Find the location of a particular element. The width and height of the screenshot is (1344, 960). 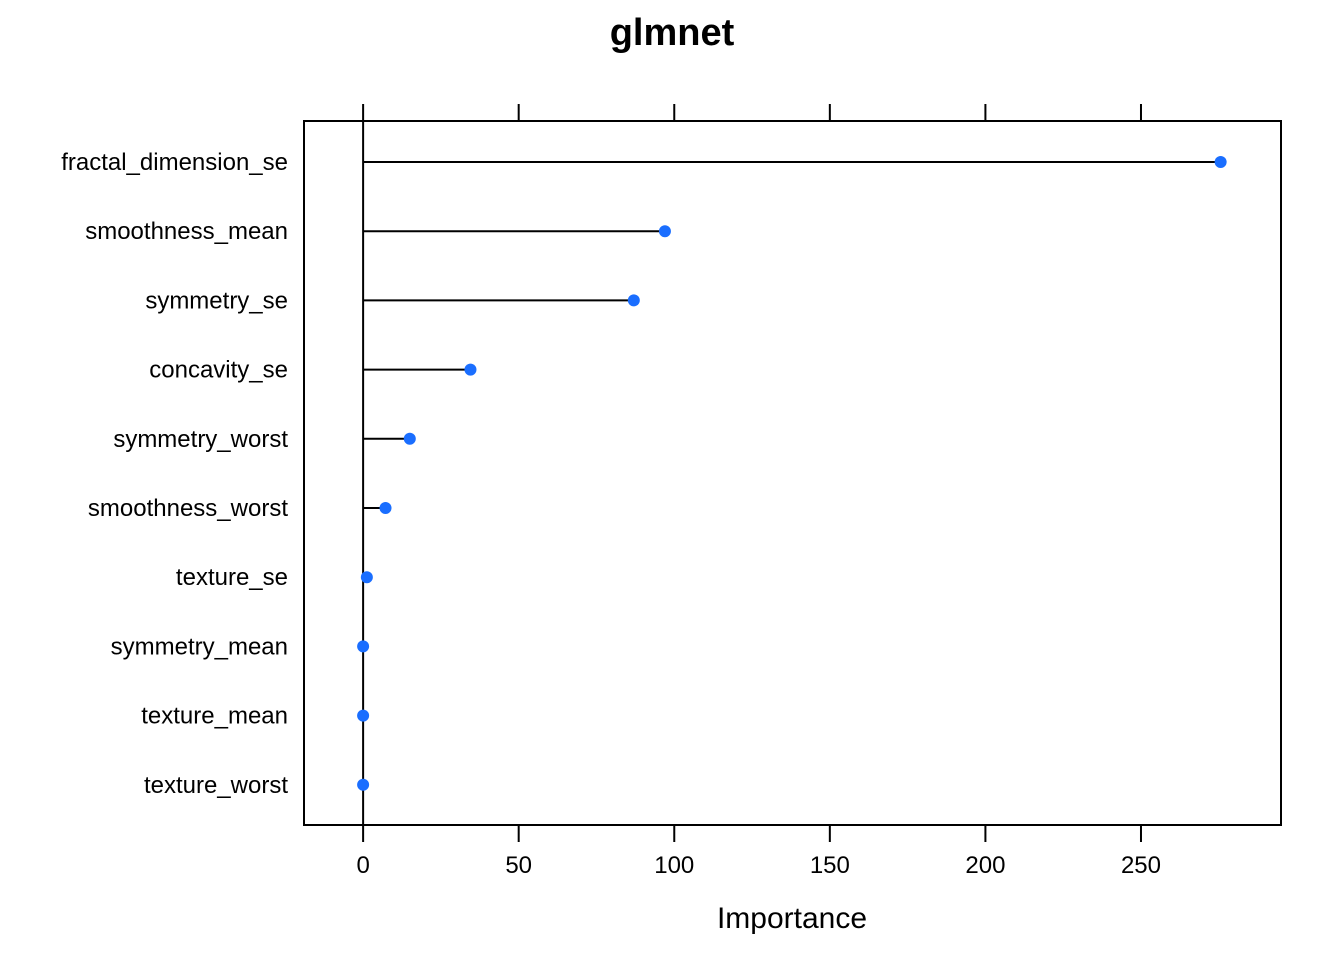

x-tick-label: 250 is located at coordinates (1141, 865).